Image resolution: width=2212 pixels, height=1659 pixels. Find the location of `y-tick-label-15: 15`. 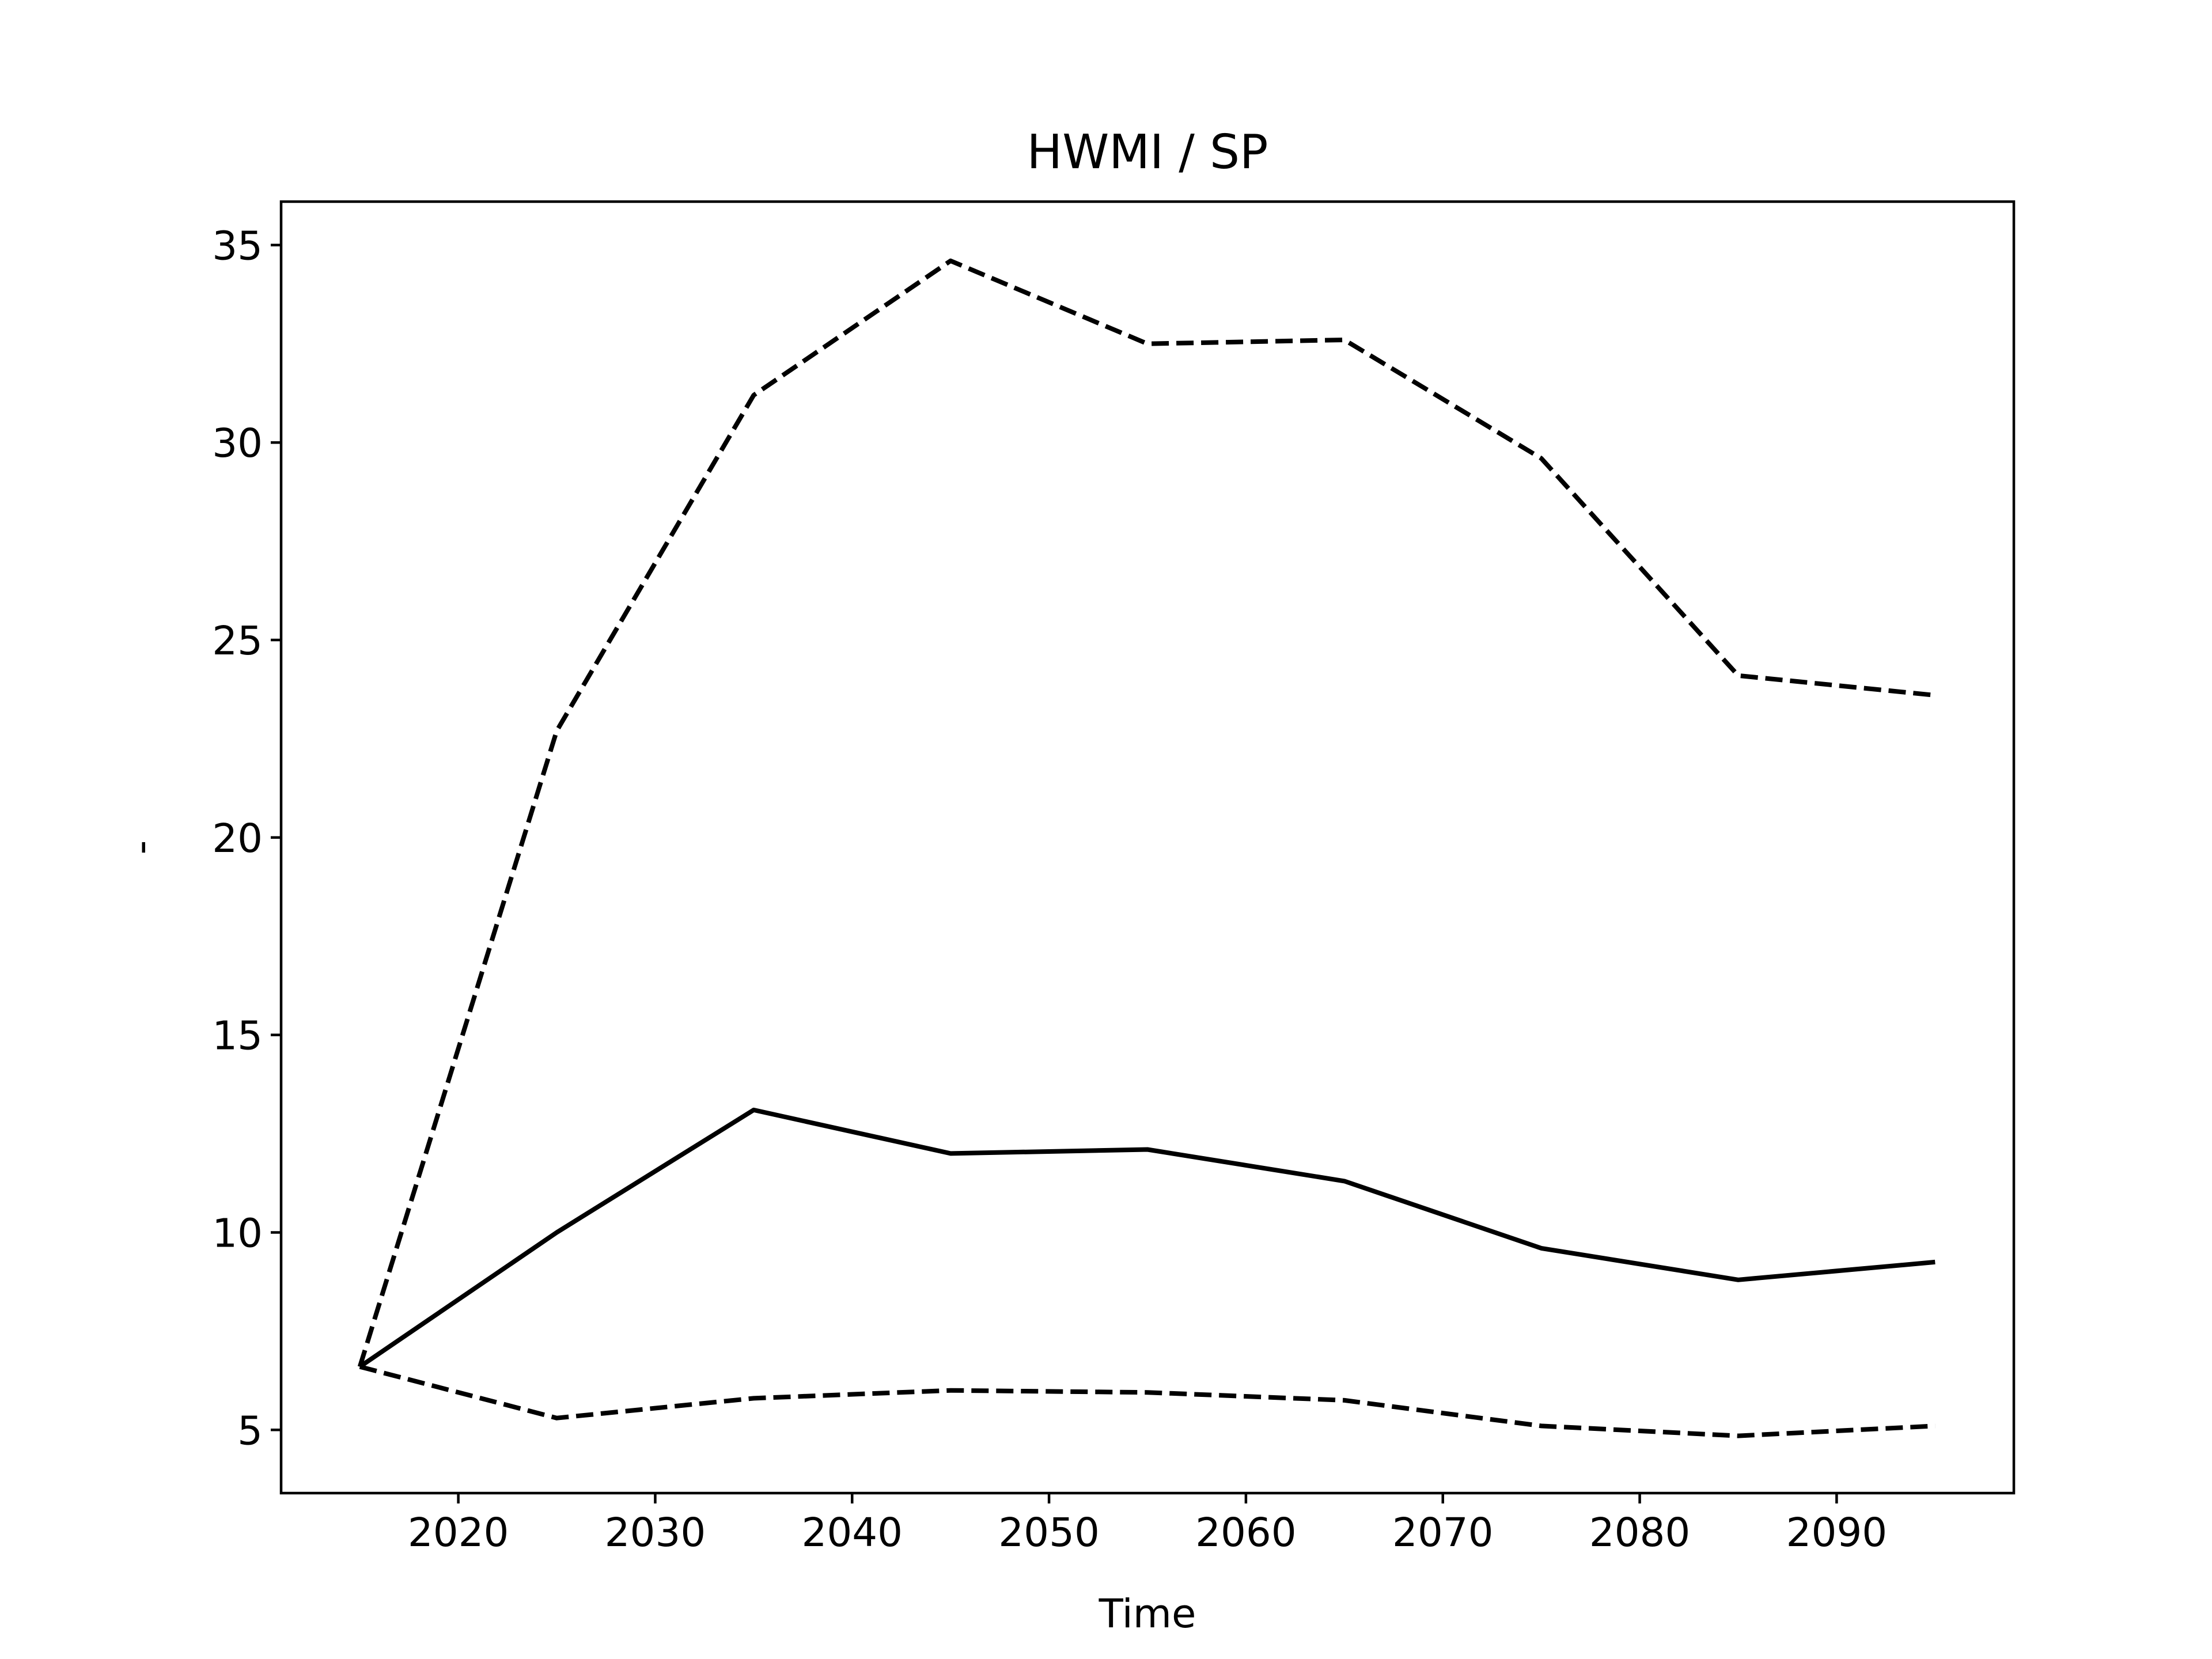

y-tick-label-15: 15 is located at coordinates (237, 1036).